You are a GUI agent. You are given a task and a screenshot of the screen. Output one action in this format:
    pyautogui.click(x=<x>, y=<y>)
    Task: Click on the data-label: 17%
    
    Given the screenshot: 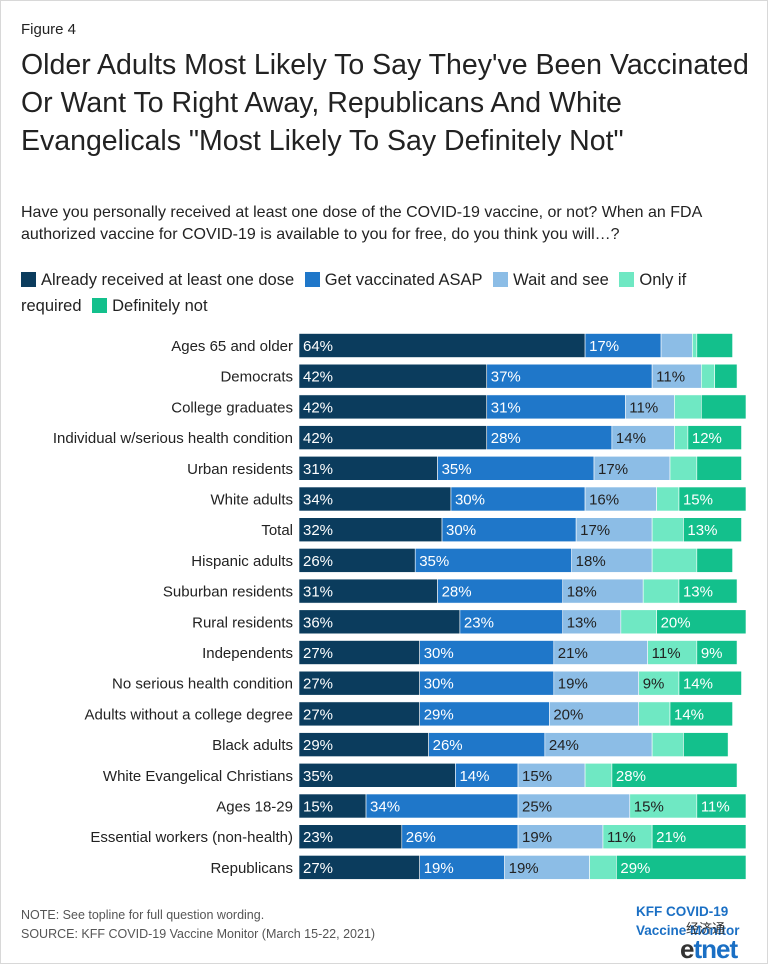 What is the action you would take?
    pyautogui.click(x=595, y=530)
    